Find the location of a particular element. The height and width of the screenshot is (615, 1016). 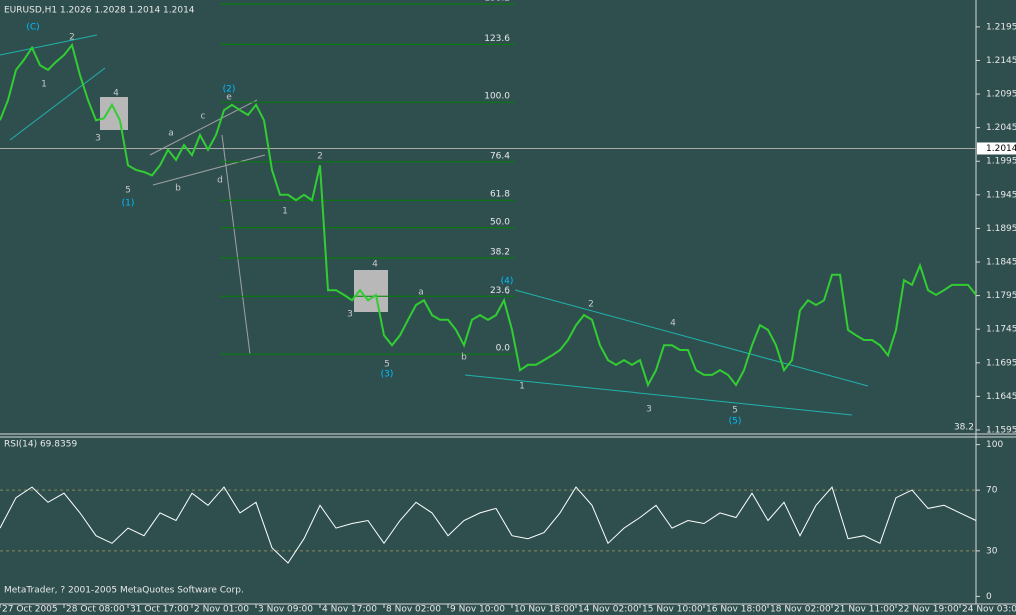

y-tick-label: 1.2195 is located at coordinates (1001, 27).